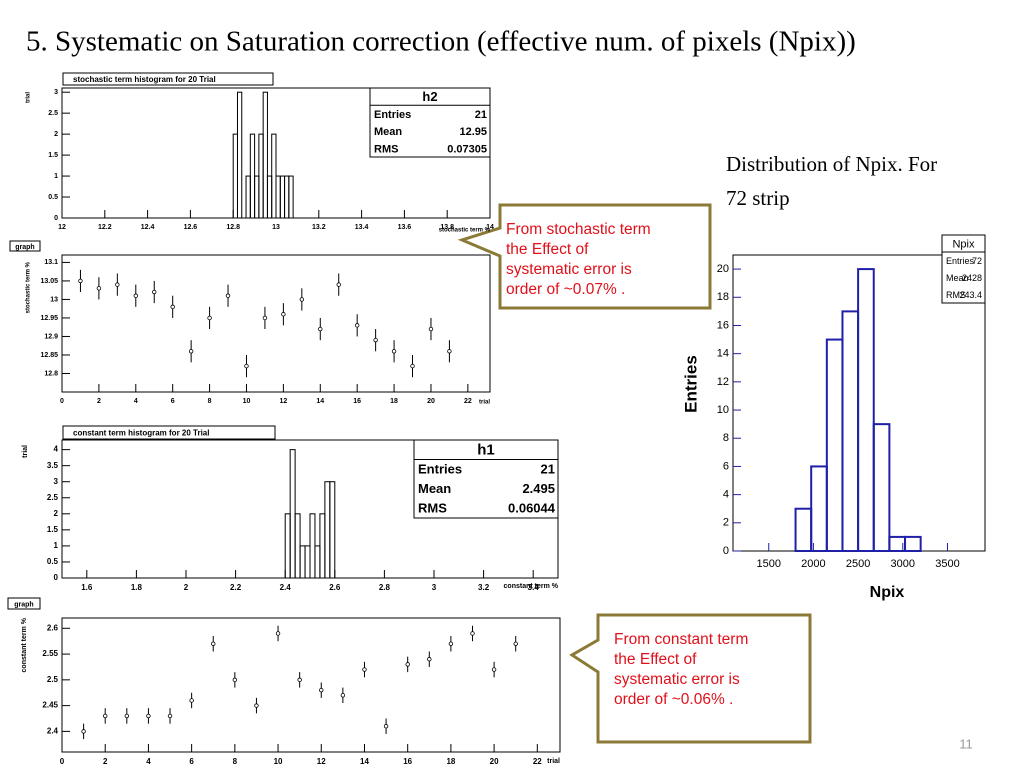 Image resolution: width=1024 pixels, height=768 pixels. Describe the element at coordinates (681, 639) in the screenshot. I see `callout-text: From constant term` at that location.